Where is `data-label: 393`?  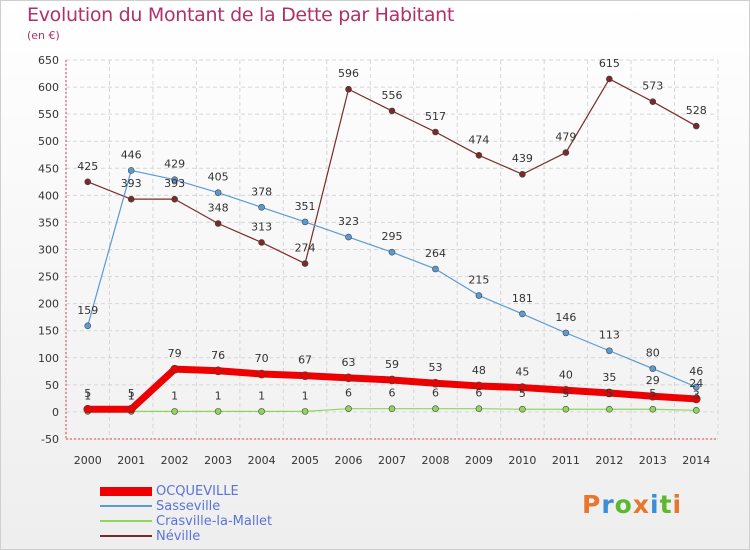 data-label: 393 is located at coordinates (174, 183).